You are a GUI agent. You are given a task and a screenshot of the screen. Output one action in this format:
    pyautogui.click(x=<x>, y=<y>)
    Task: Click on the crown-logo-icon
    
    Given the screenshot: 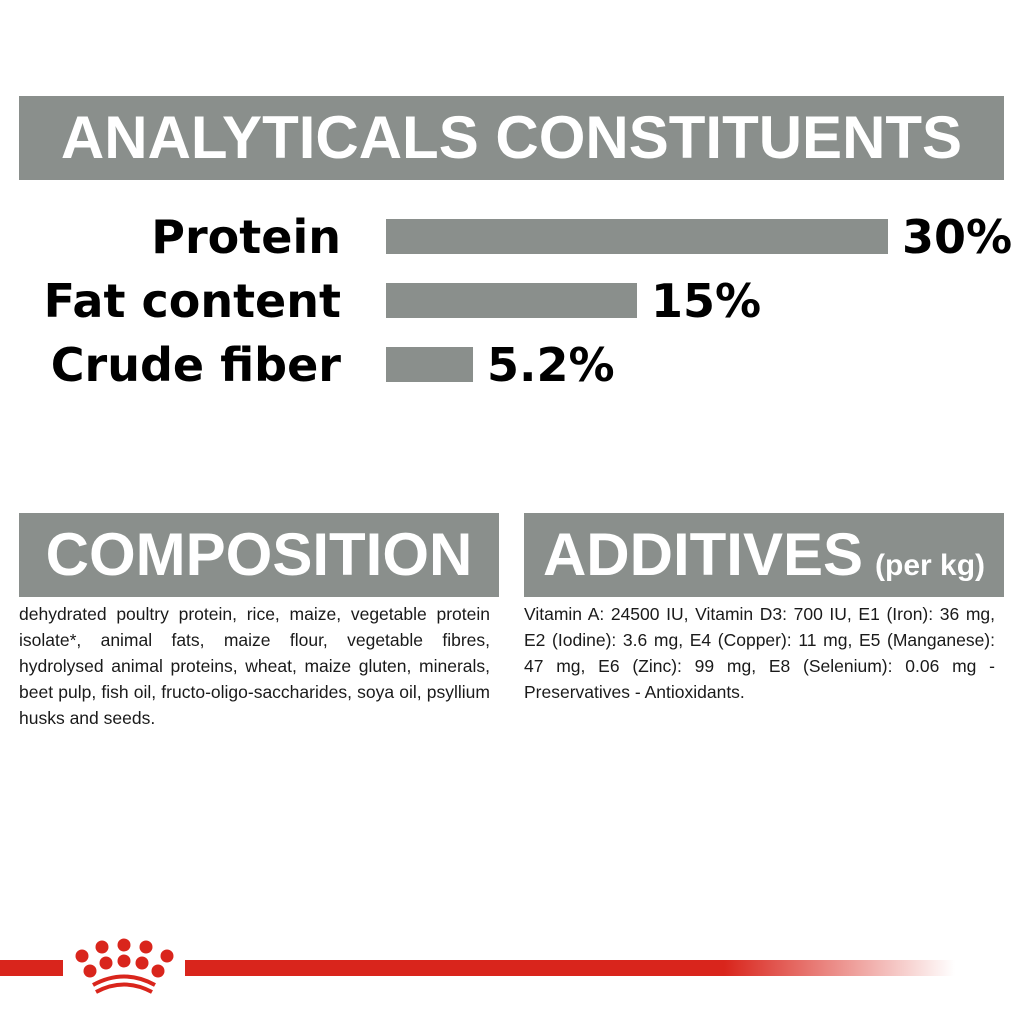 What is the action you would take?
    pyautogui.click(x=124, y=966)
    